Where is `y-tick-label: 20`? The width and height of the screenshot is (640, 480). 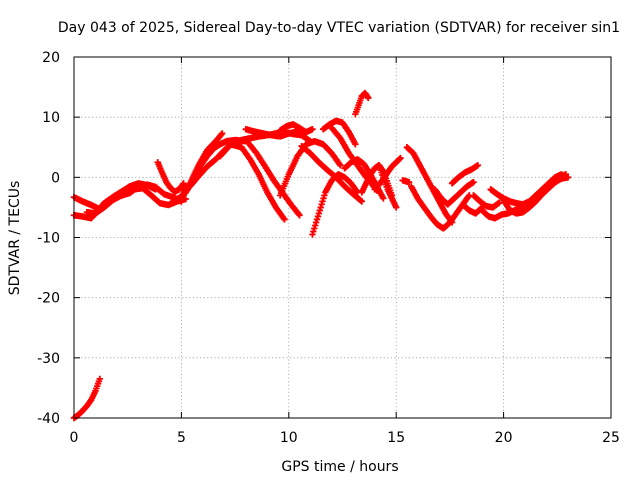
y-tick-label: 20 is located at coordinates (51, 58).